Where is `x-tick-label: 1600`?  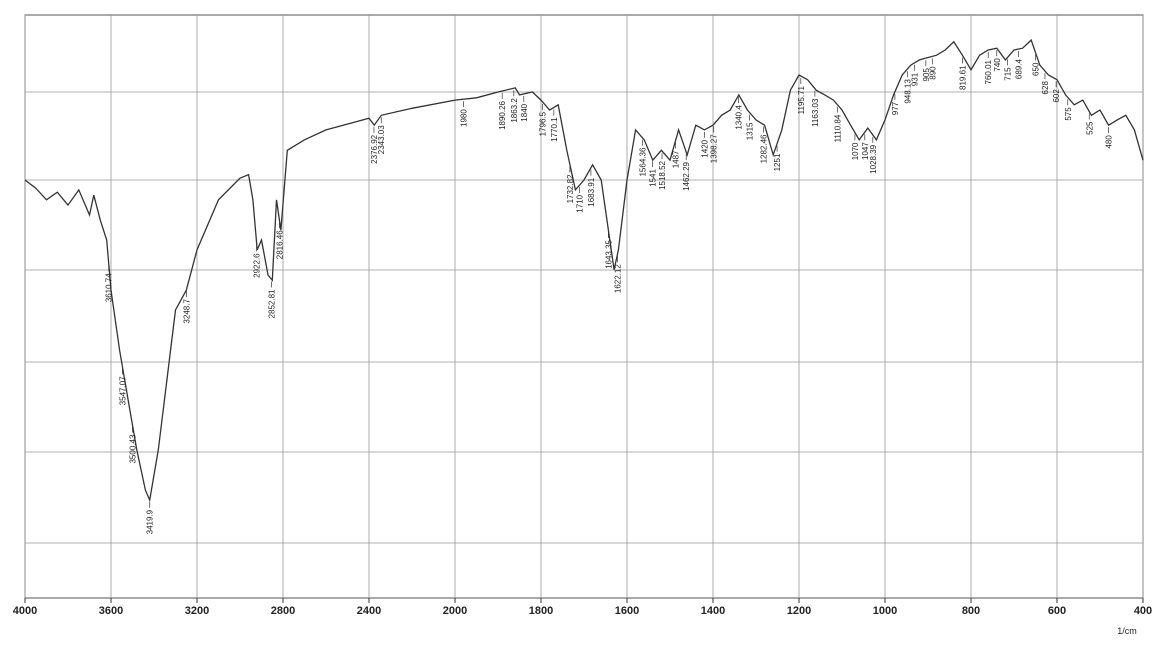 x-tick-label: 1600 is located at coordinates (627, 611).